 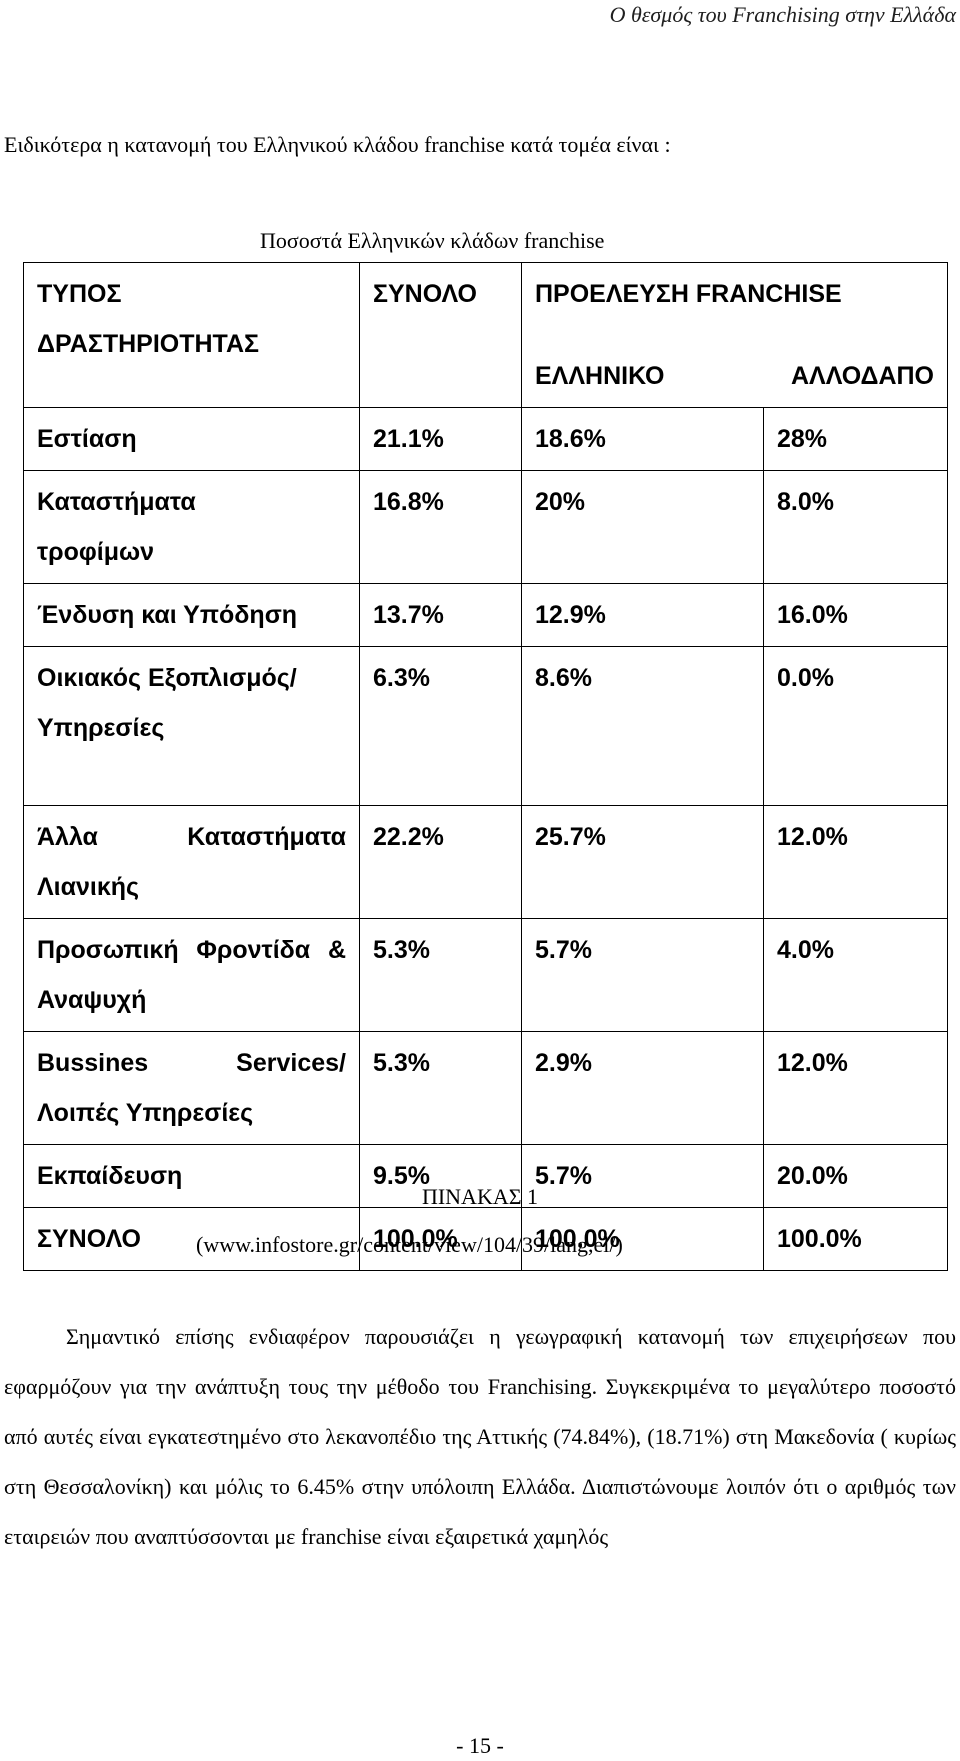 What do you see at coordinates (191, 726) in the screenshot?
I see `row-type: Οικιακός Εξοπλισμός/Υπηρεσίες` at bounding box center [191, 726].